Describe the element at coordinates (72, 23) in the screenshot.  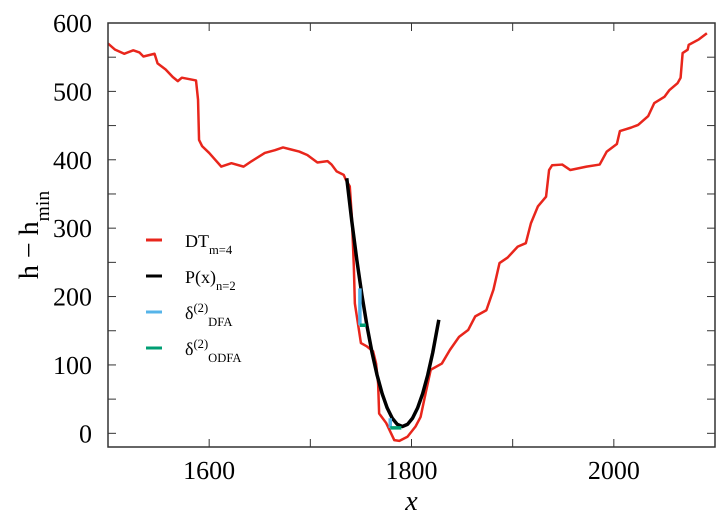
I see `y-tick-label: 600` at that location.